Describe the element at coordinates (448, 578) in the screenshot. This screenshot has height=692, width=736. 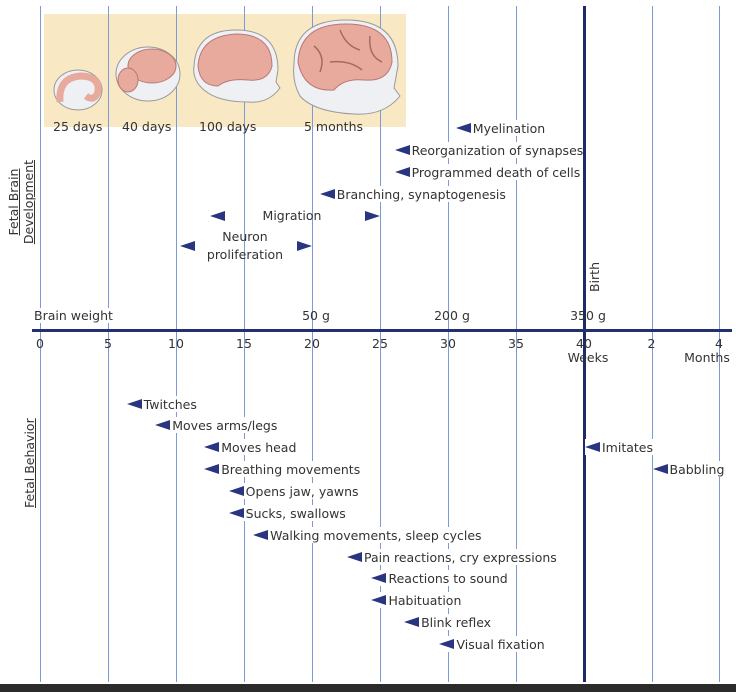
I see `milestone-label: Reactions to sound` at that location.